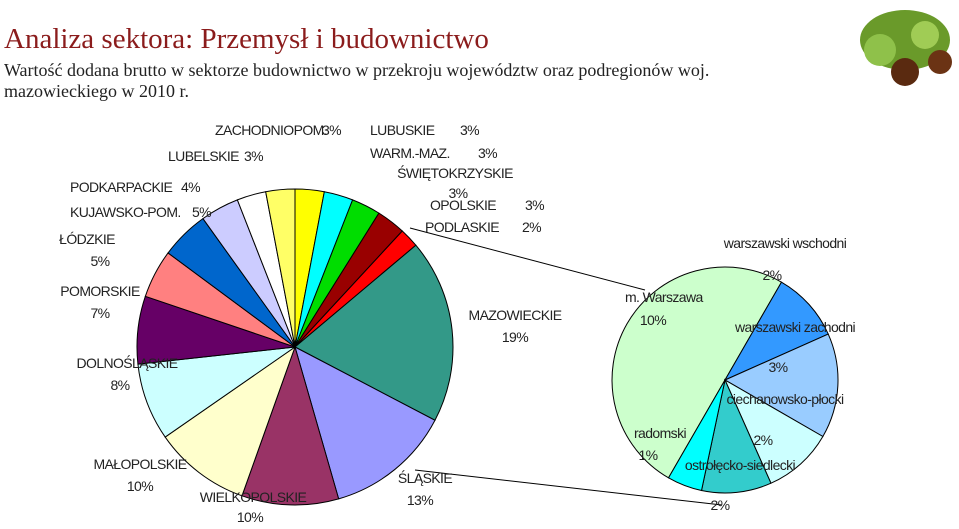 The width and height of the screenshot is (959, 529). Describe the element at coordinates (664, 297) in the screenshot. I see `slice-label: m. Warszawa` at that location.